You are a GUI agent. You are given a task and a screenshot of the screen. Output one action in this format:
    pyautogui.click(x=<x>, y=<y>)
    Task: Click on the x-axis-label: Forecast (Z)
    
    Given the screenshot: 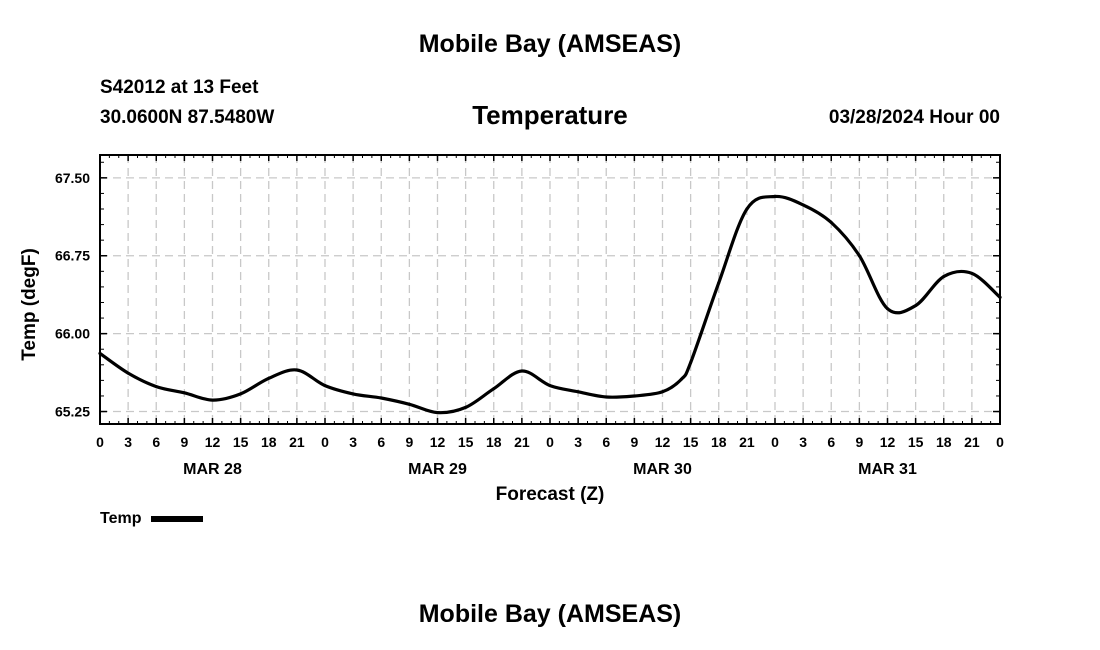 What is the action you would take?
    pyautogui.click(x=550, y=494)
    